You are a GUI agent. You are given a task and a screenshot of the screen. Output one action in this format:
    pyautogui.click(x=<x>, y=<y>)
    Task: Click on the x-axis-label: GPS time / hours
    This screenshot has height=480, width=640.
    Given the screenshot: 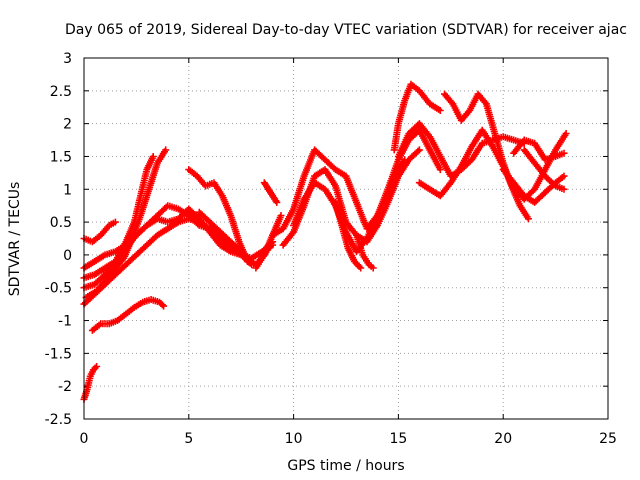 What is the action you would take?
    pyautogui.click(x=345, y=466)
    